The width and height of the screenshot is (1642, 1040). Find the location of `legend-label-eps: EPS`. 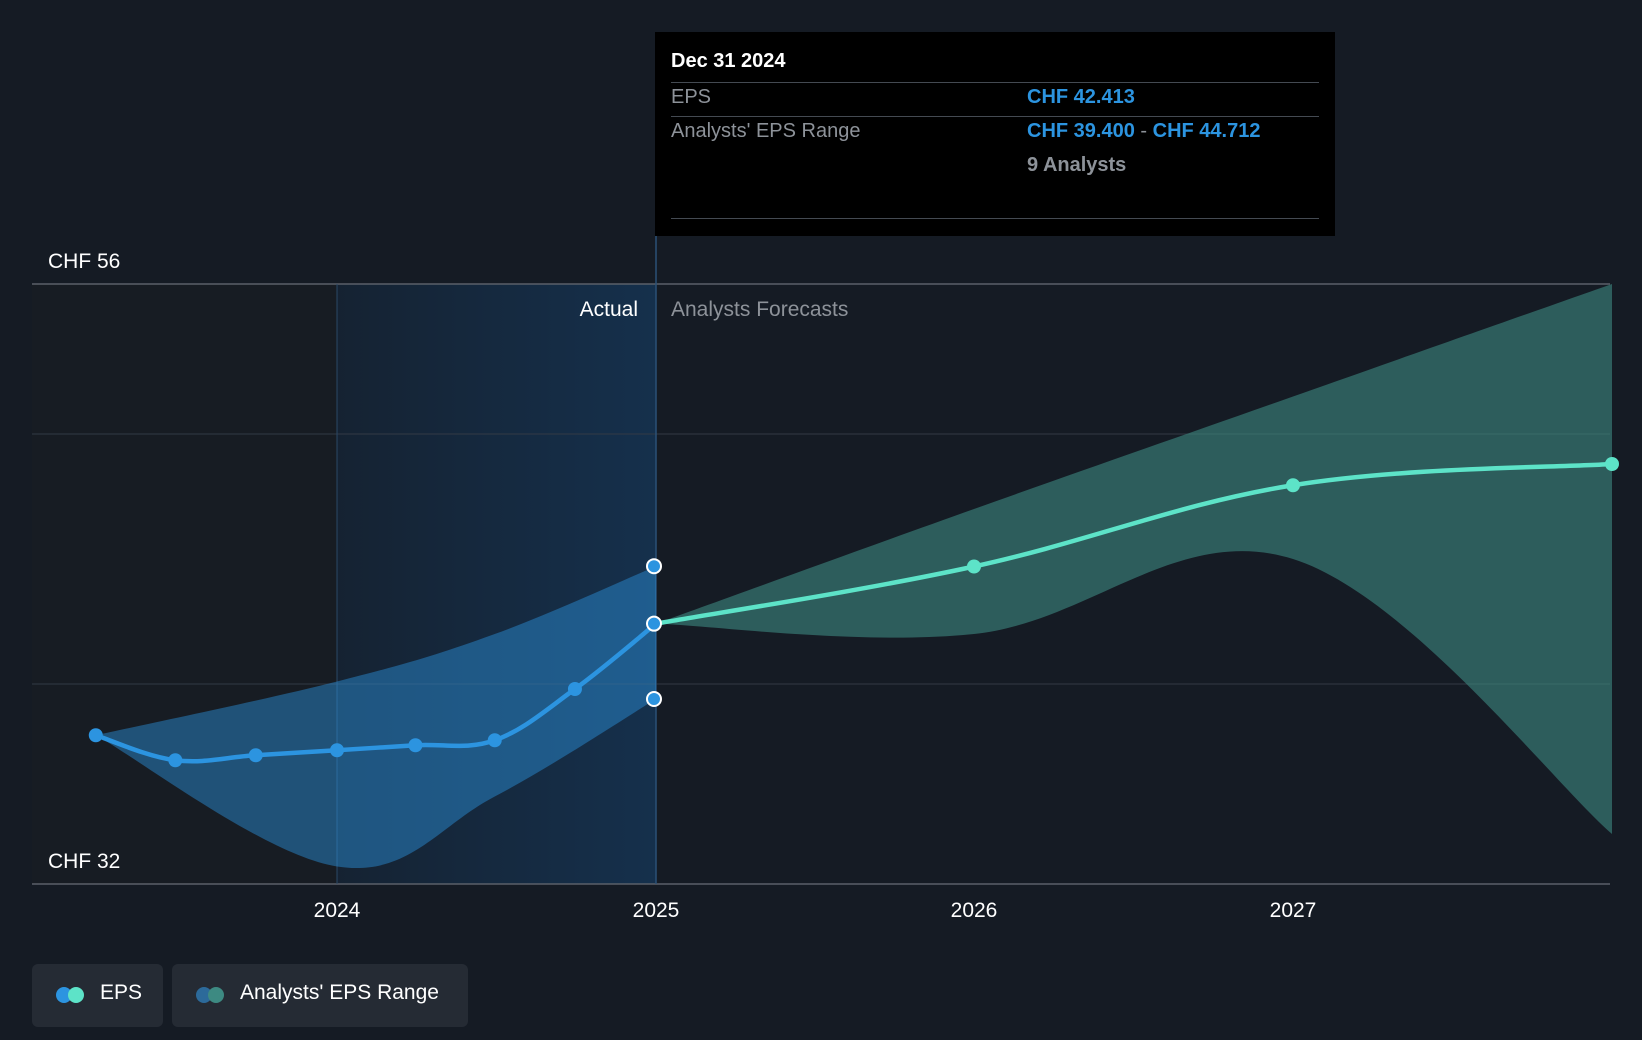

legend-label-eps: EPS is located at coordinates (121, 992).